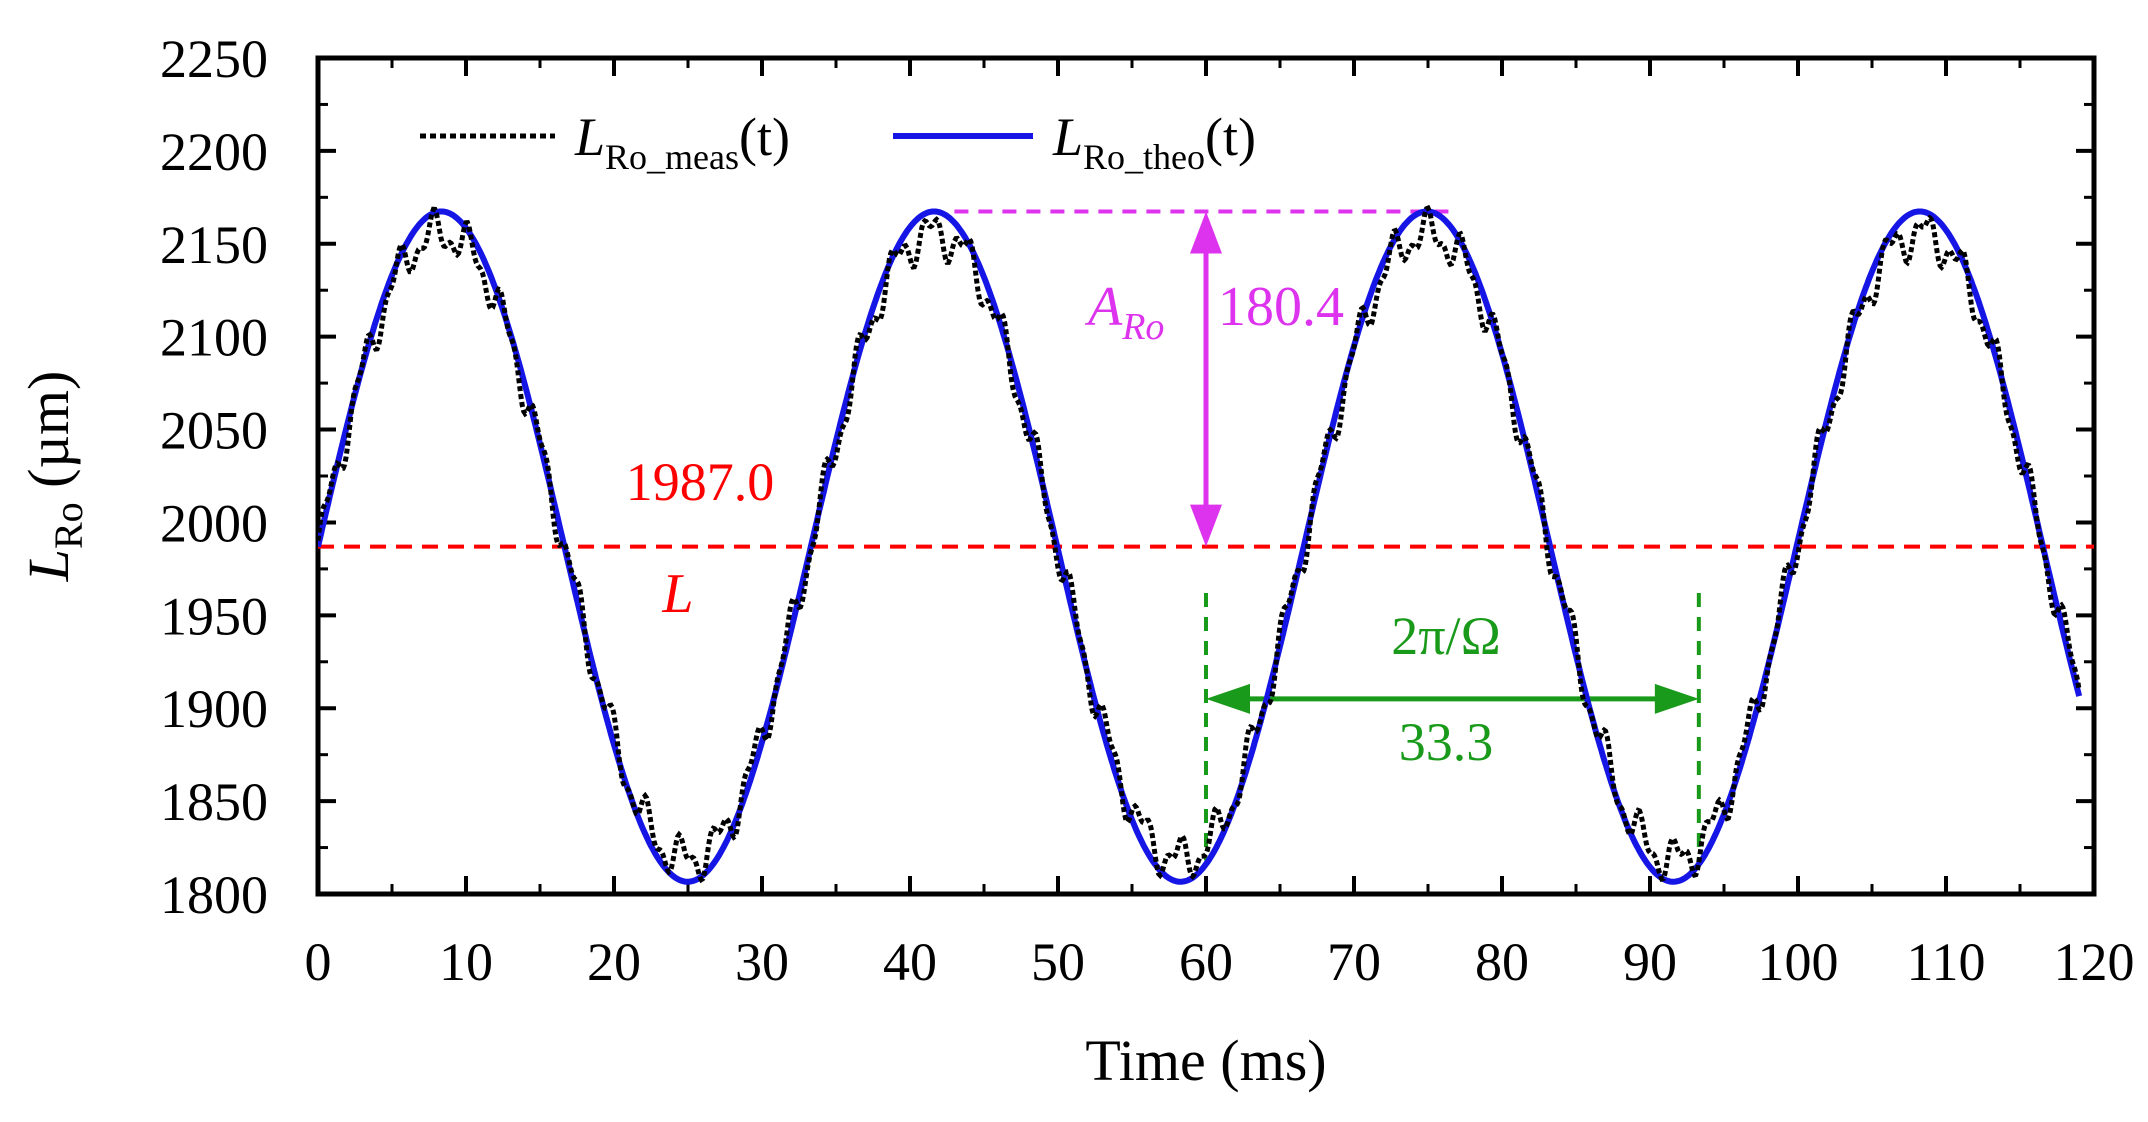  Describe the element at coordinates (1946, 962) in the screenshot. I see `x-tick-label: 110` at that location.